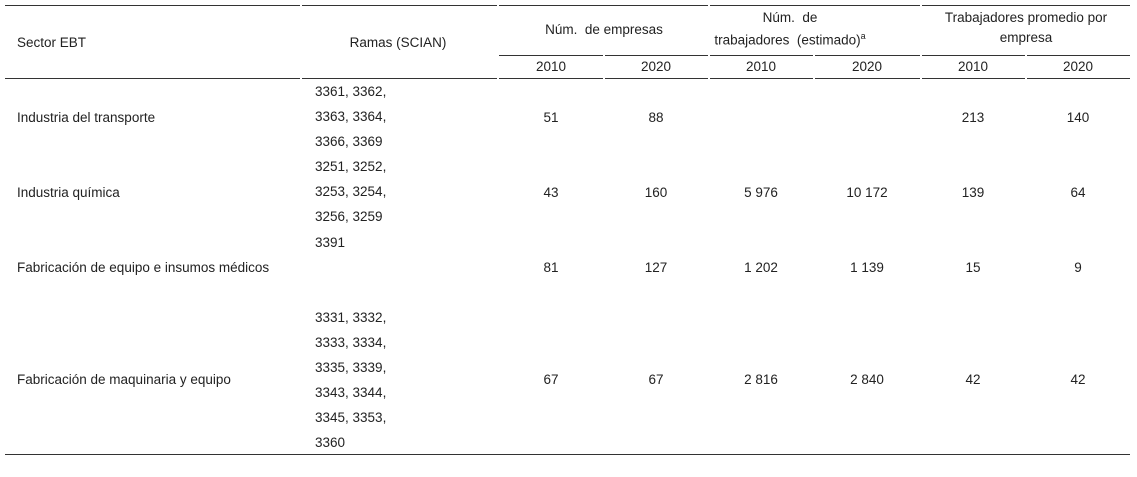 The height and width of the screenshot is (477, 1137). What do you see at coordinates (351, 116) in the screenshot?
I see `ramas-line: 3363, 3364,` at bounding box center [351, 116].